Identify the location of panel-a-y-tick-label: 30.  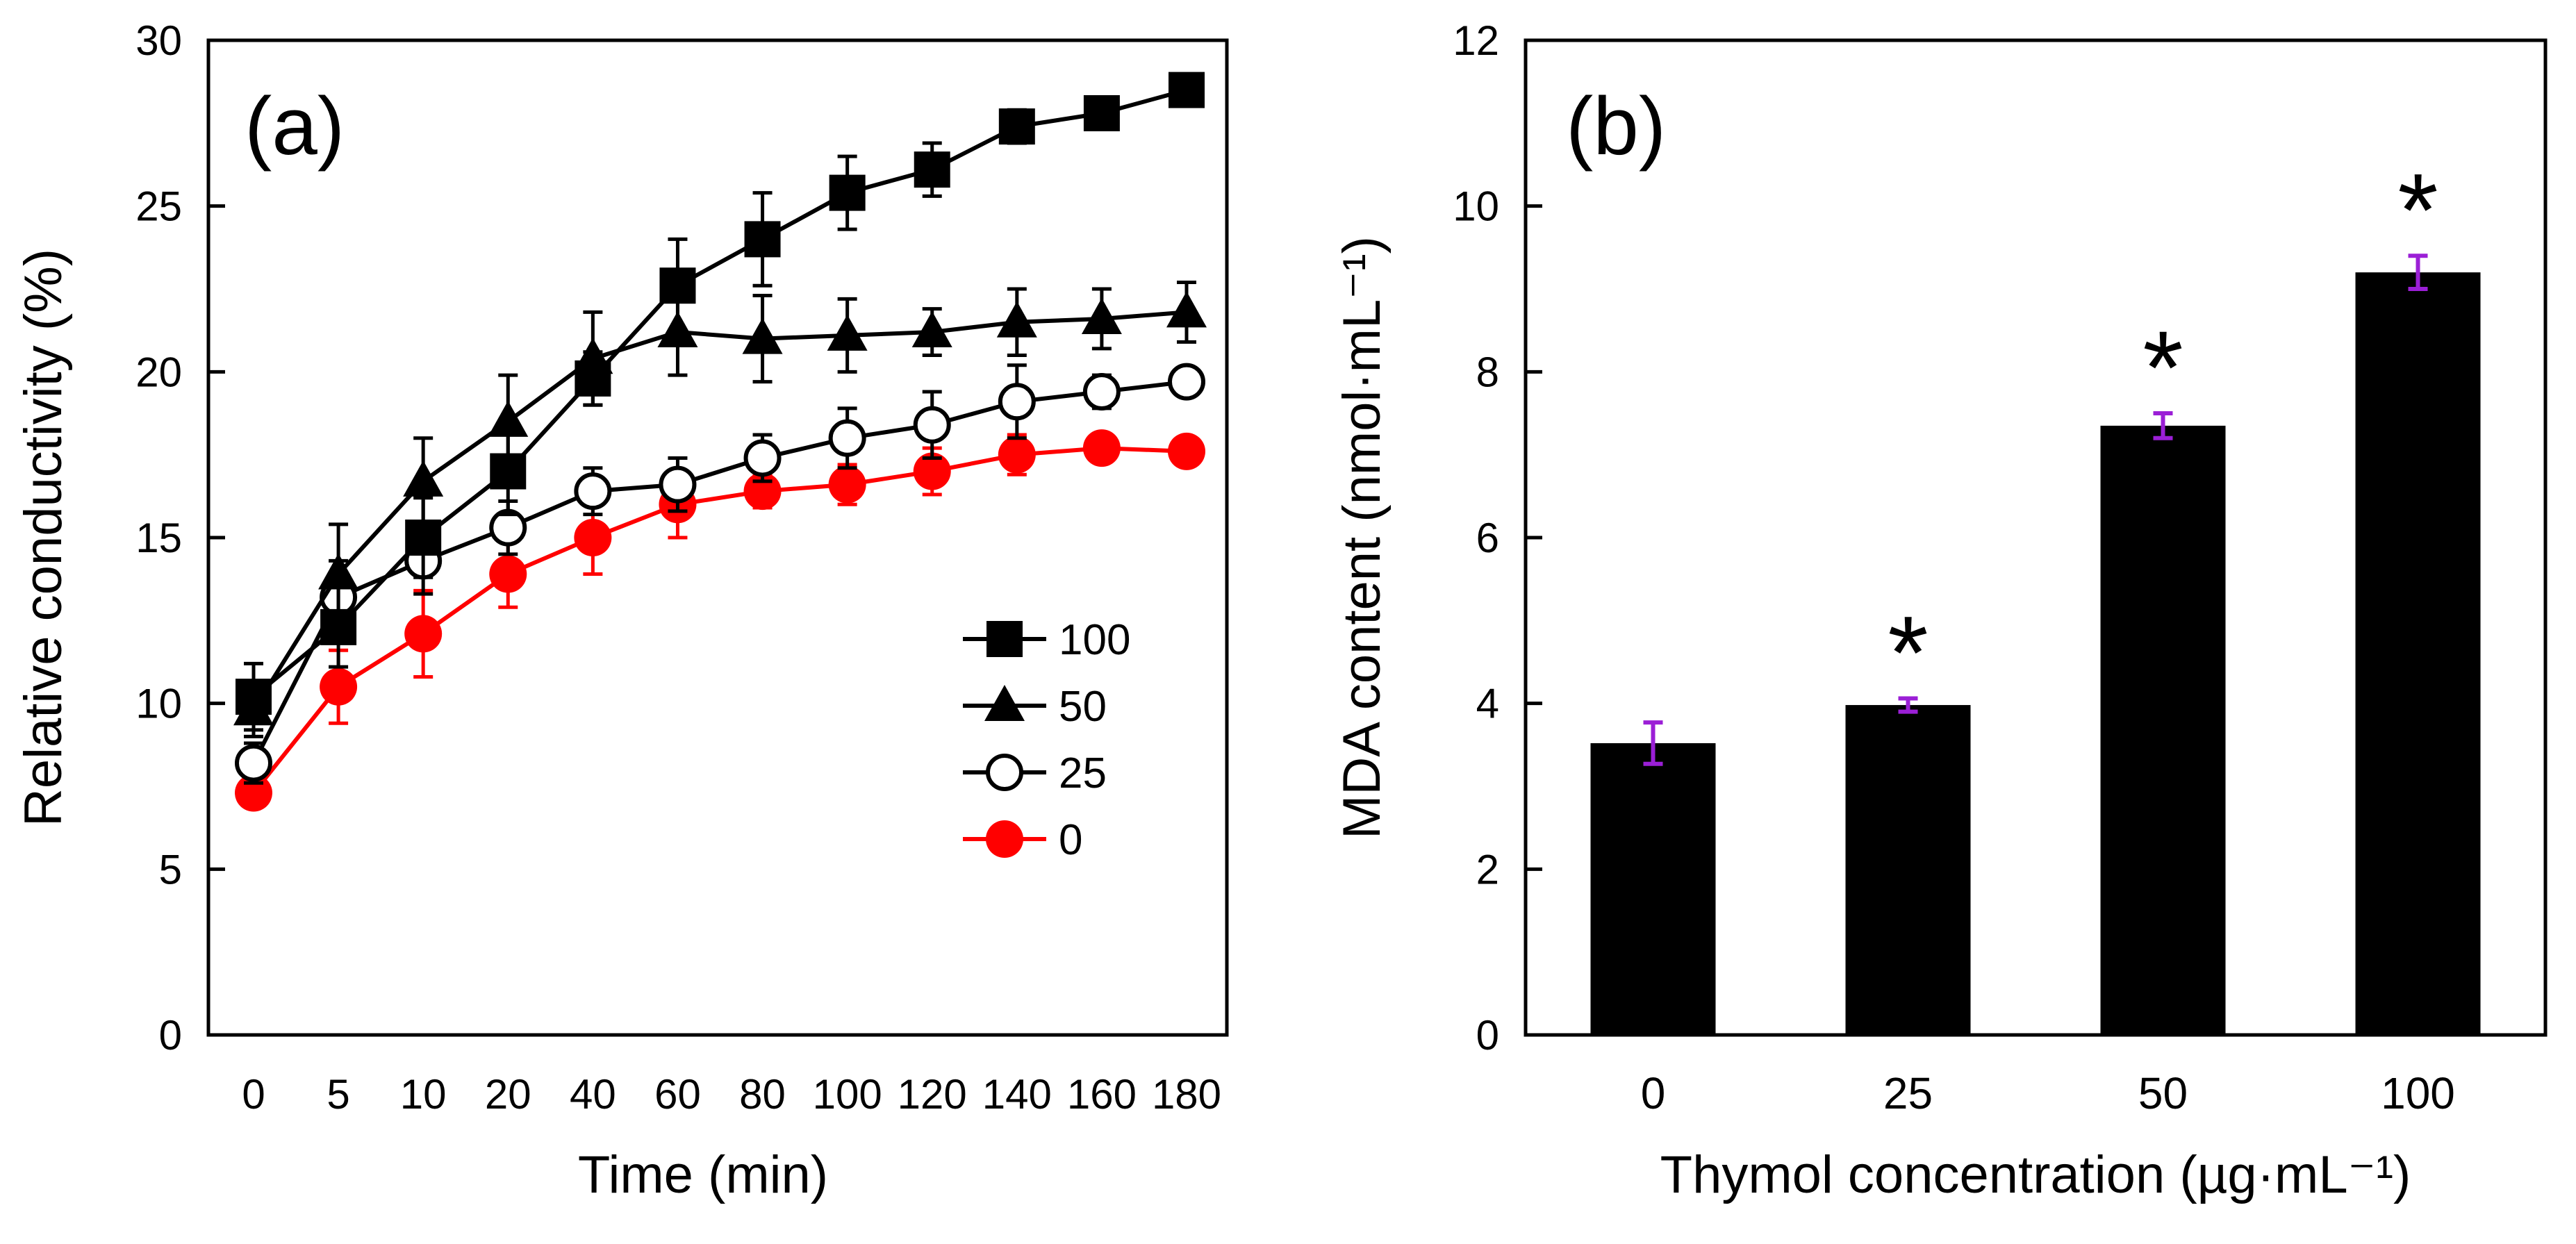
(159, 41).